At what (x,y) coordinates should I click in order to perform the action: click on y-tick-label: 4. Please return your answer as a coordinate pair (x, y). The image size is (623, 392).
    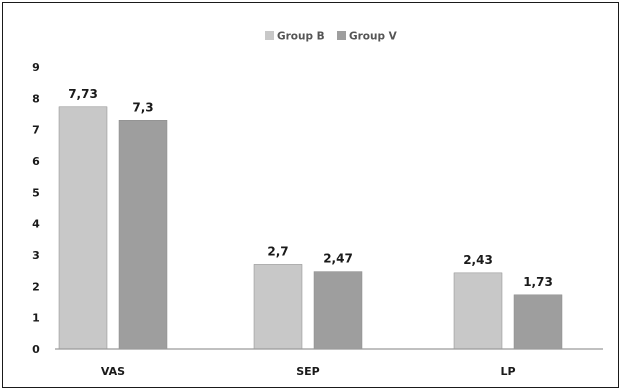
    Looking at the image, I should click on (36, 224).